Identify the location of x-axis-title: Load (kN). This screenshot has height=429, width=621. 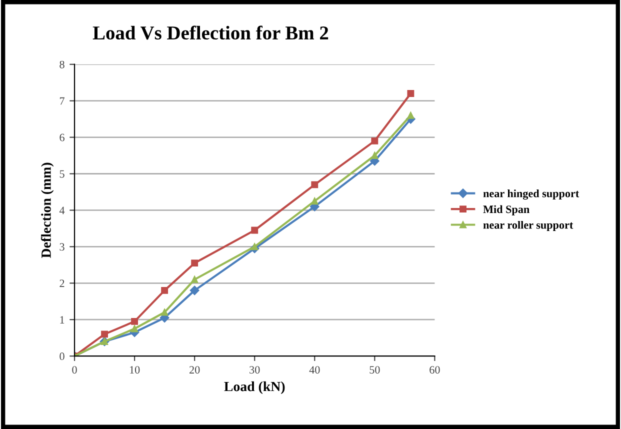
(254, 387).